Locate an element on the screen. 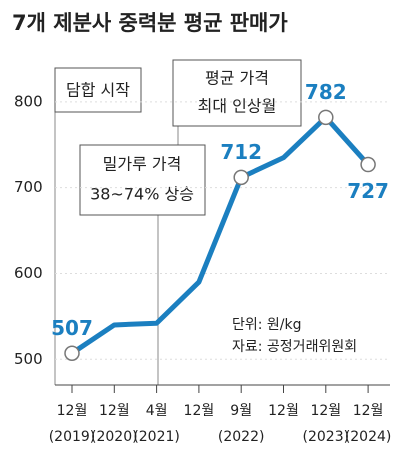 The image size is (400, 462). y-tick-label: 700 is located at coordinates (28, 187).